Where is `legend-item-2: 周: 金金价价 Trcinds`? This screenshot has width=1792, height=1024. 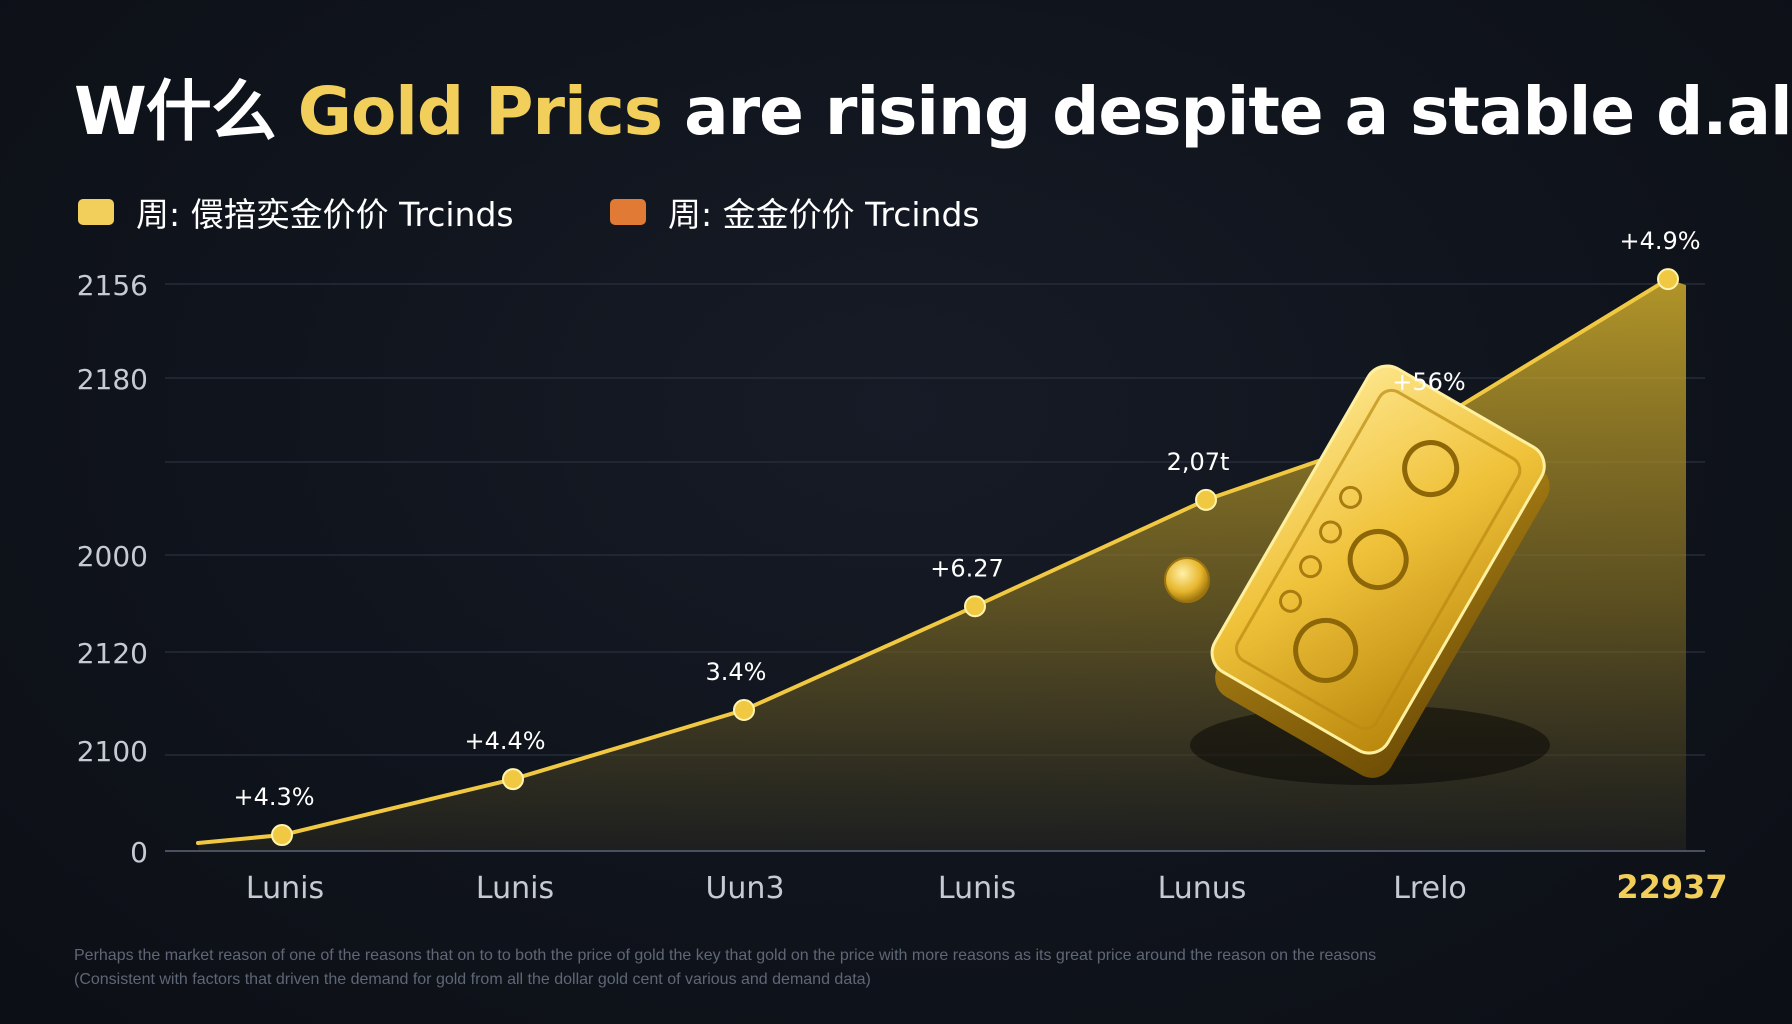
legend-item-2: 周: 金金价价 Trcinds is located at coordinates (795, 212).